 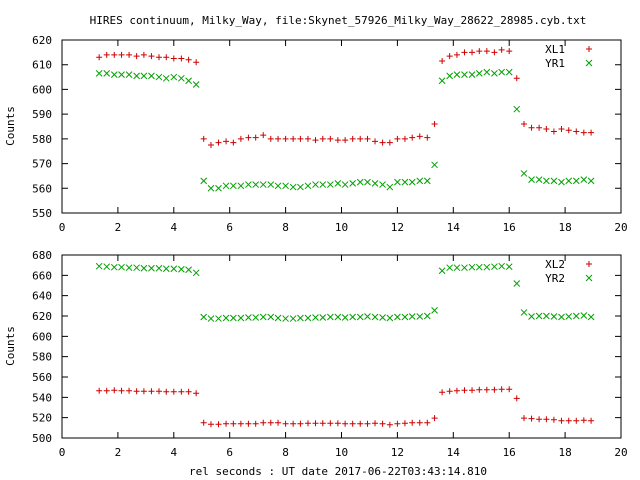 I want to click on y-tick-label: 680, so click(x=42, y=255).